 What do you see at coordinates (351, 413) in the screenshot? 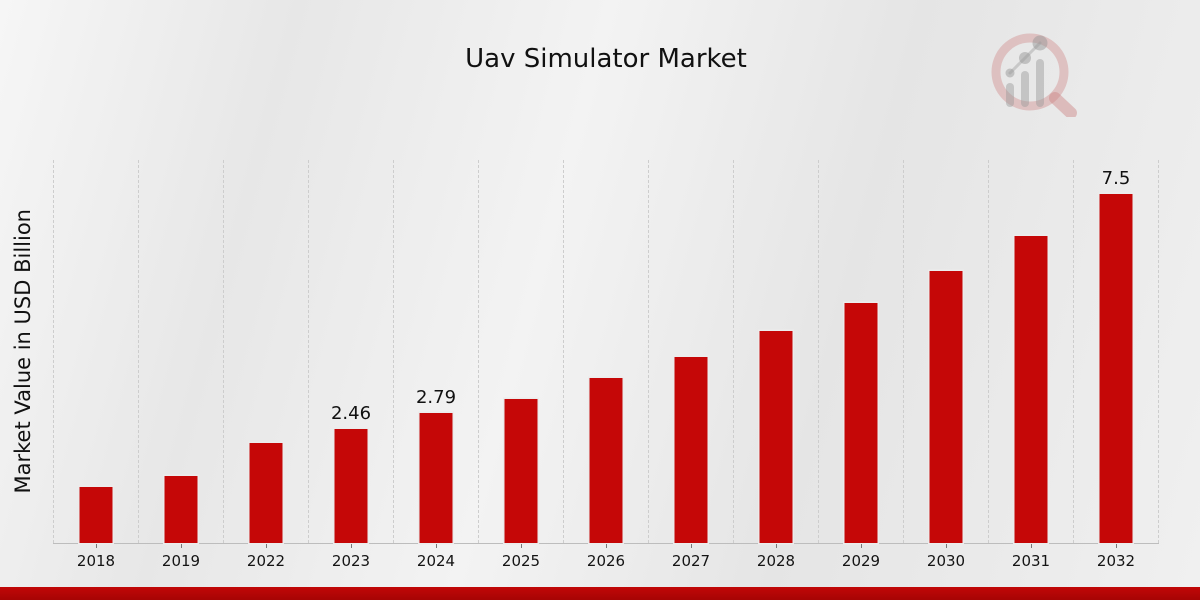
I see `bar-value-label: 2.46` at bounding box center [351, 413].